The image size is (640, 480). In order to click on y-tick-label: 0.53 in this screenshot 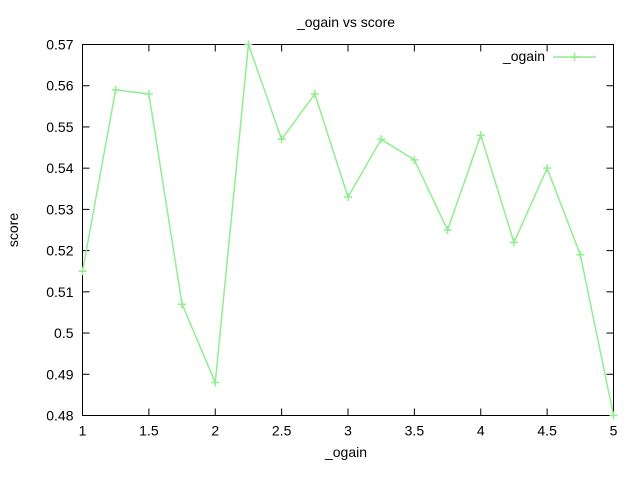, I will do `click(59, 209)`.